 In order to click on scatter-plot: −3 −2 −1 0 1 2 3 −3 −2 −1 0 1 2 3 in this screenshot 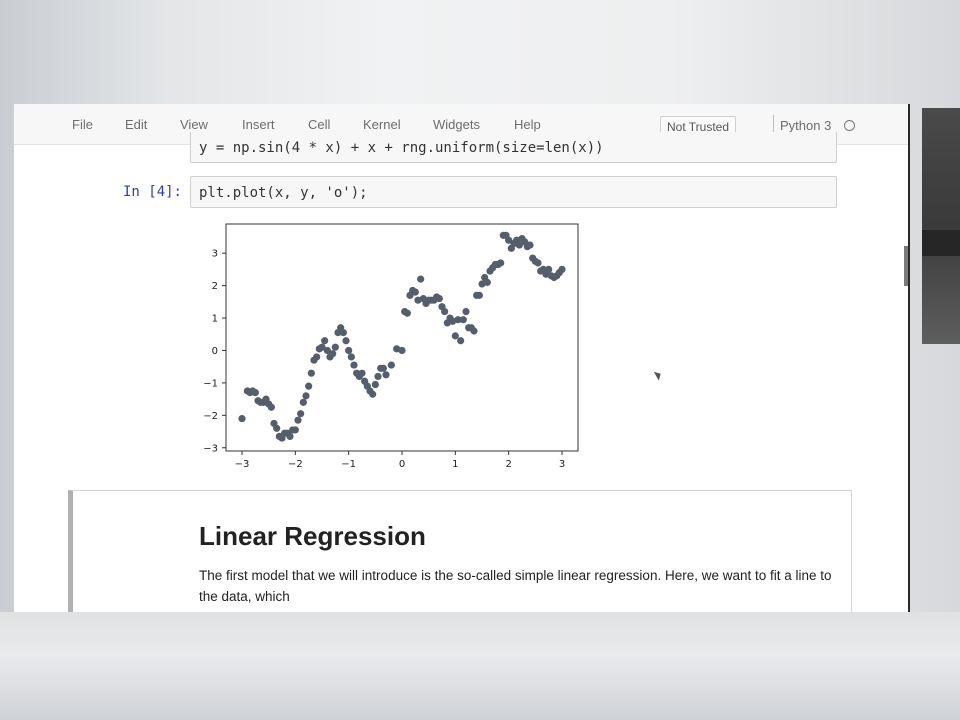, I will do `click(391, 346)`.